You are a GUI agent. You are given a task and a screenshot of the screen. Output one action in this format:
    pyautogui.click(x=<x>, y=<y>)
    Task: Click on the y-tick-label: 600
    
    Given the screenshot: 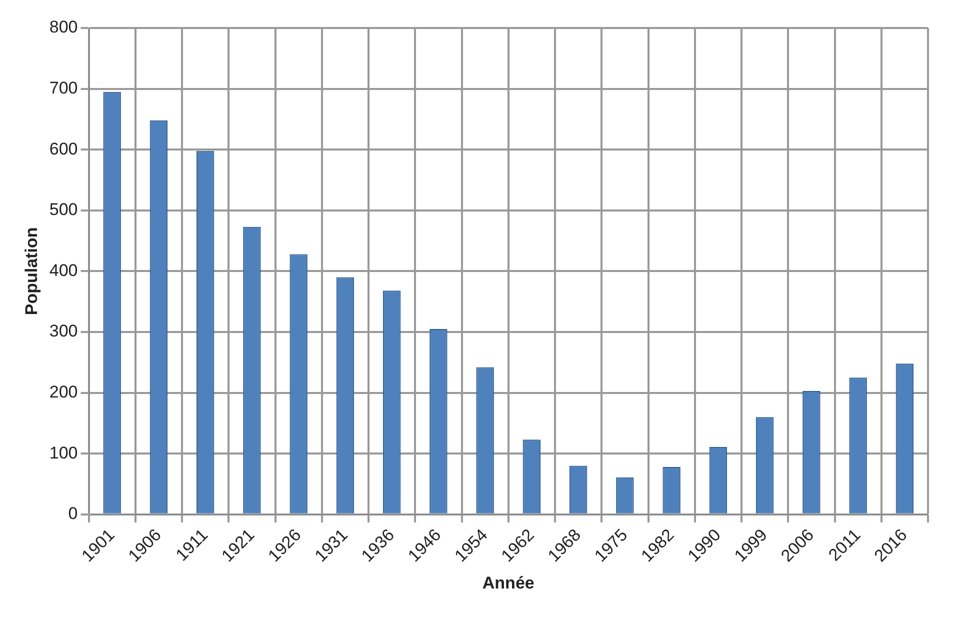 What is the action you would take?
    pyautogui.click(x=63, y=148)
    